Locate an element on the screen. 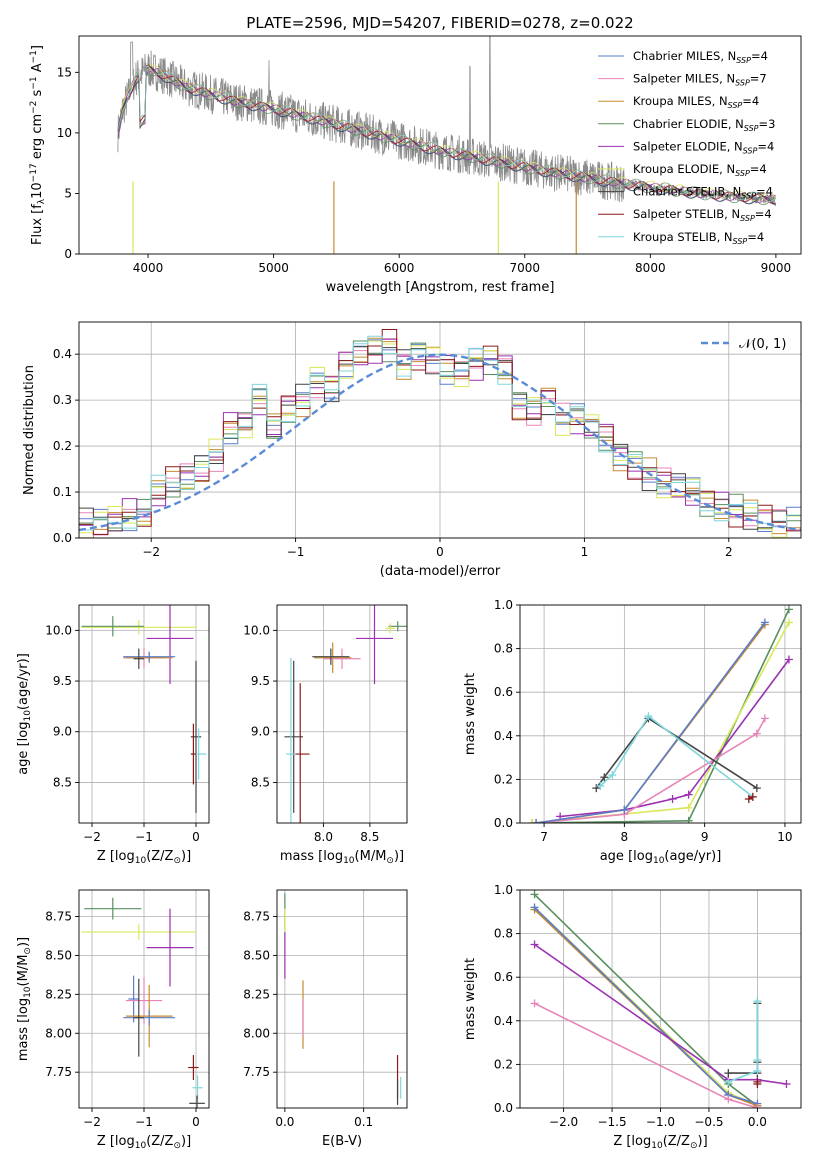 This screenshot has height=1170, width=819. y-tick-label: 8.00 is located at coordinates (256, 1033).